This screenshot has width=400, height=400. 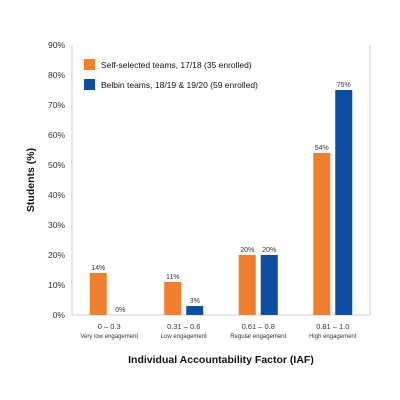 What do you see at coordinates (120, 310) in the screenshot?
I see `data-label-series-1-cat-0: 0%` at bounding box center [120, 310].